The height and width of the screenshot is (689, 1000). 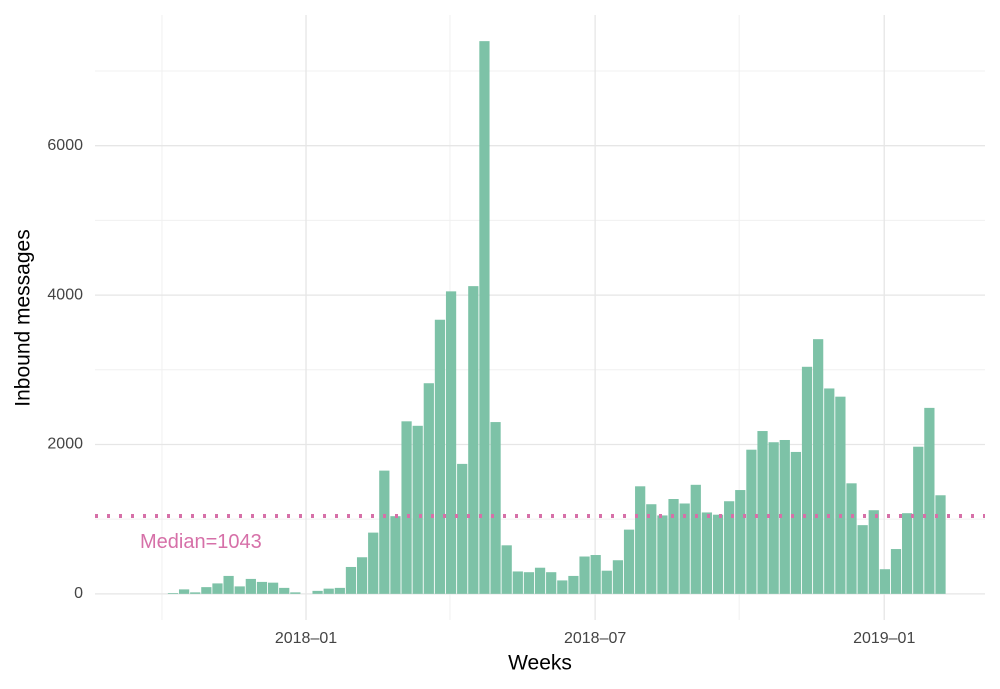 What do you see at coordinates (540, 663) in the screenshot?
I see `x-axis-title: Weeks` at bounding box center [540, 663].